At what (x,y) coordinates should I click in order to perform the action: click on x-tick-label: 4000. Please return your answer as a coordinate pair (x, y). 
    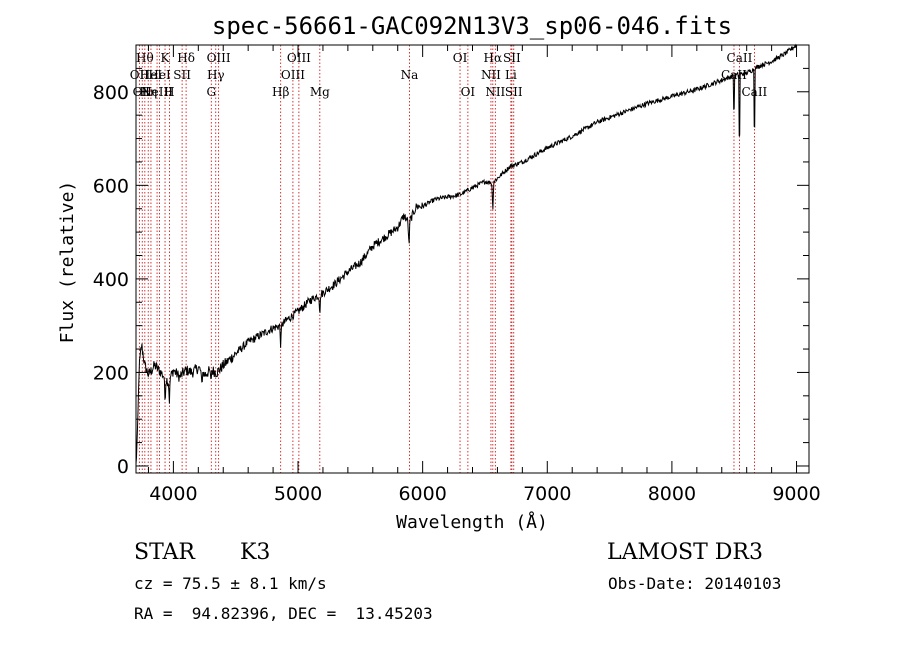
    Looking at the image, I should click on (173, 494).